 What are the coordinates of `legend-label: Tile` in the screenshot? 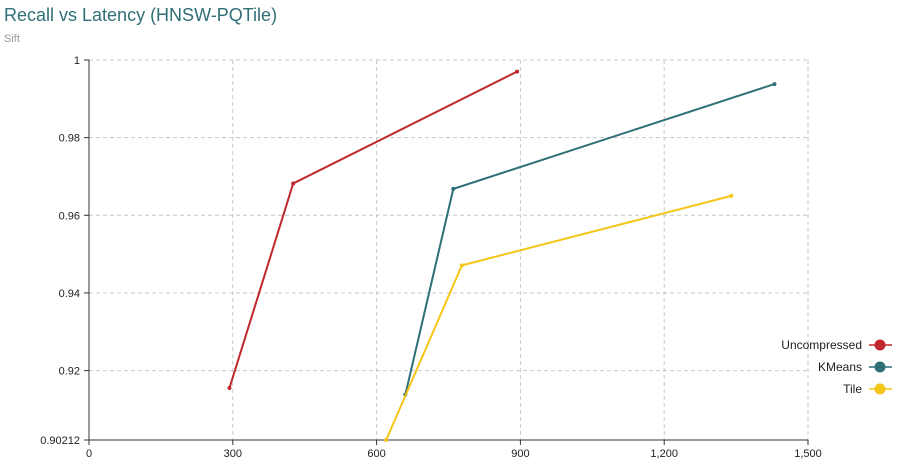 It's located at (852, 389).